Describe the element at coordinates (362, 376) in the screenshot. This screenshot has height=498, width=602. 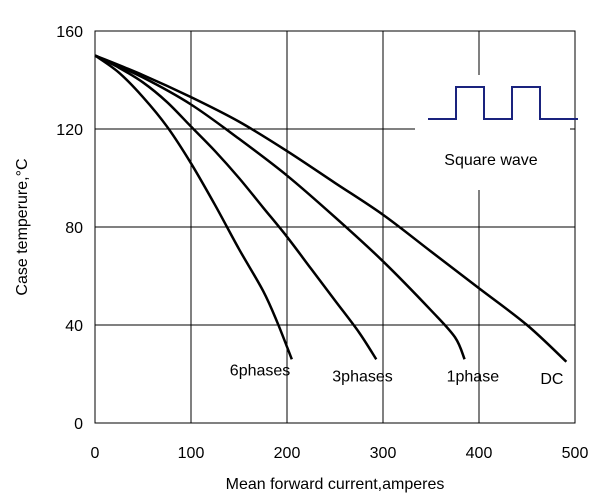
I see `series-label-3phases: 3phases` at that location.